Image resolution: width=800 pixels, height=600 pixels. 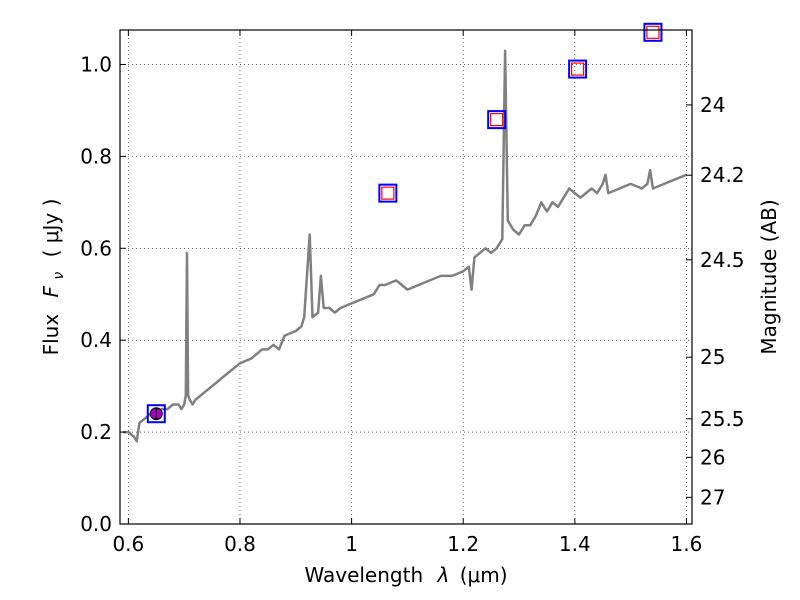 What do you see at coordinates (463, 544) in the screenshot?
I see `x-tick-label: 1.2` at bounding box center [463, 544].